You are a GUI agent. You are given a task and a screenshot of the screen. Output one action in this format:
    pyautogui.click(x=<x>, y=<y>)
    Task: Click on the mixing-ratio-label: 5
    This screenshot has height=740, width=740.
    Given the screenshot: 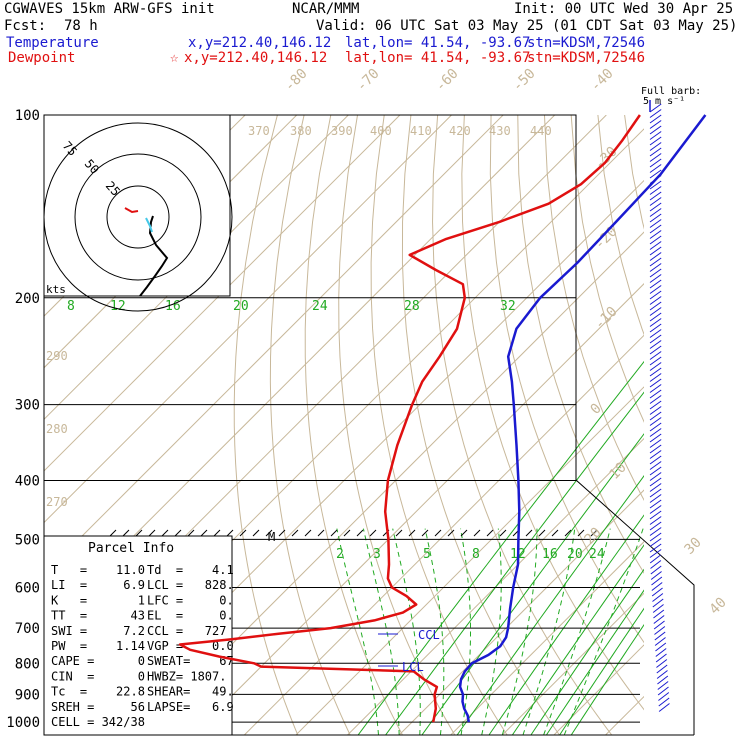 What is the action you would take?
    pyautogui.click(x=427, y=554)
    